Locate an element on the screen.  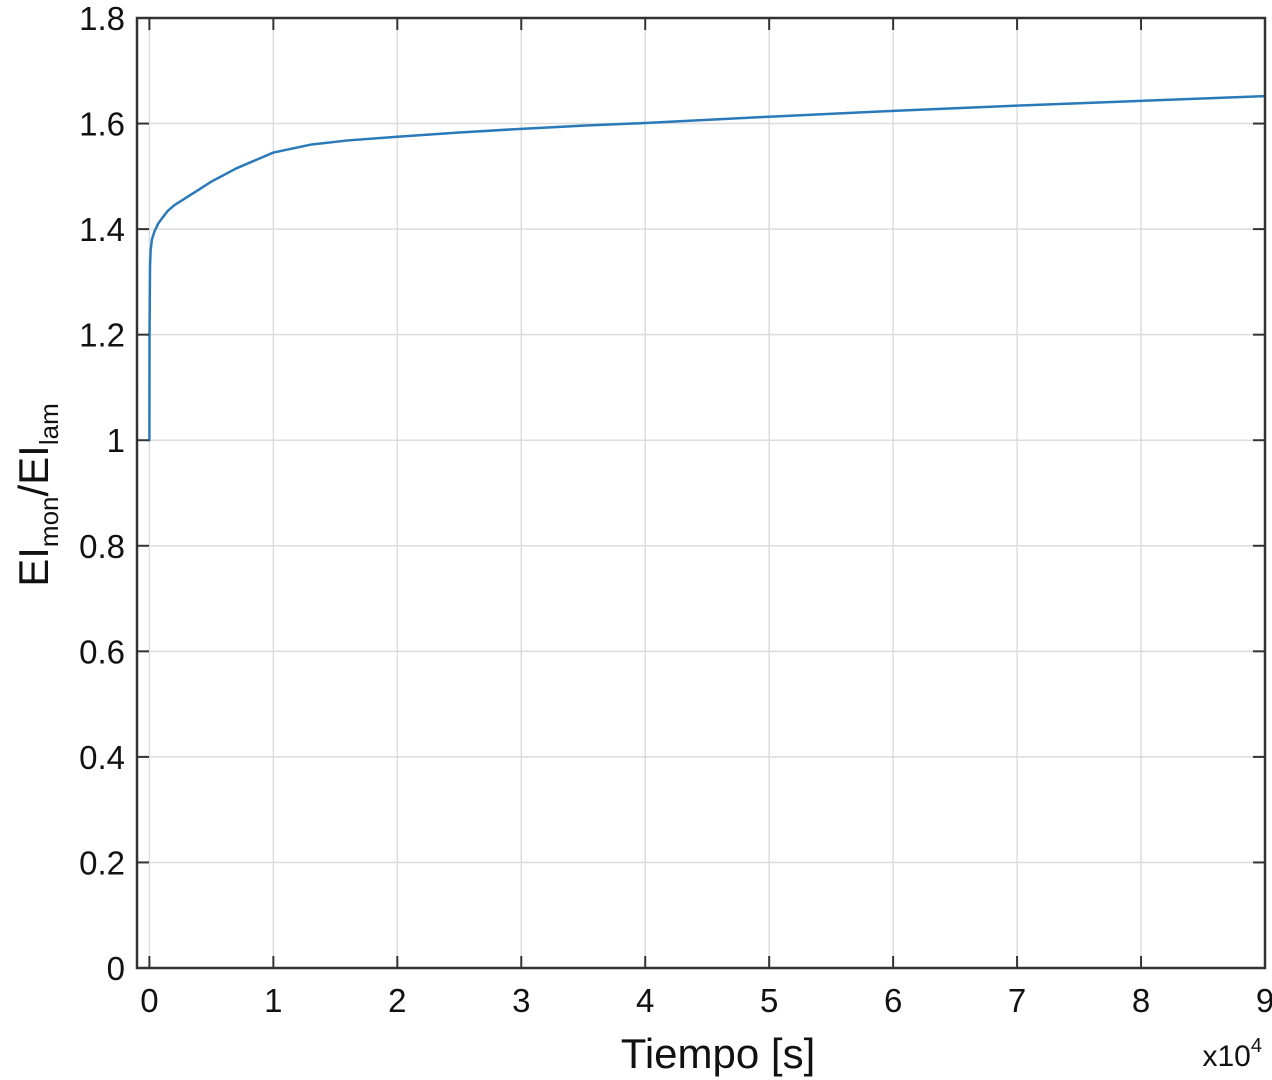
y-axis-title-sub1: mon is located at coordinates (49, 522).